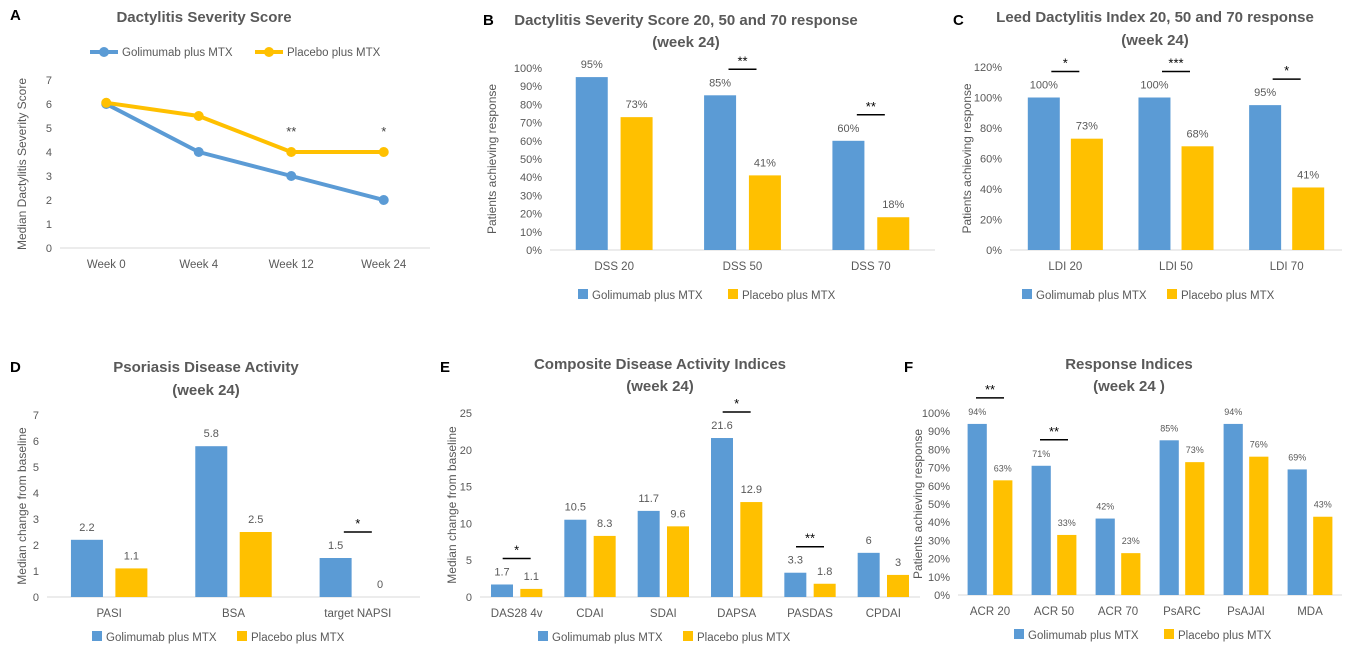 This screenshot has height=653, width=1362. Describe the element at coordinates (108, 614) in the screenshot. I see `x-tick-label: PASI` at that location.